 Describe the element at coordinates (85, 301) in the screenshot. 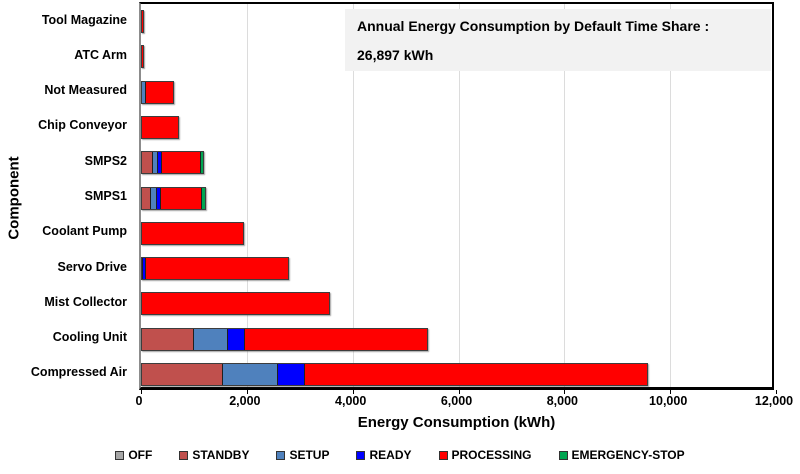

I see `y-category-label: Mist Collector` at that location.